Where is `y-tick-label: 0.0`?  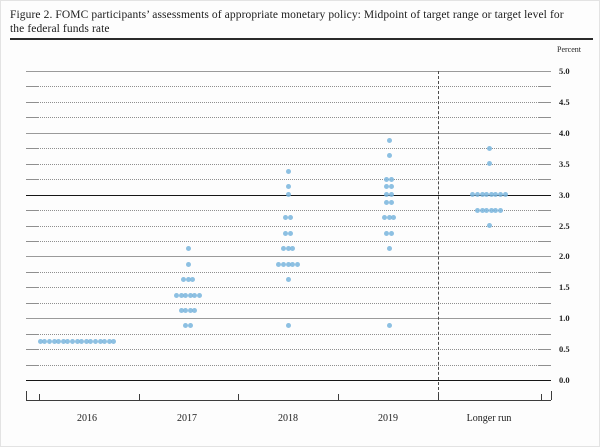 y-tick-label: 0.0 is located at coordinates (564, 380).